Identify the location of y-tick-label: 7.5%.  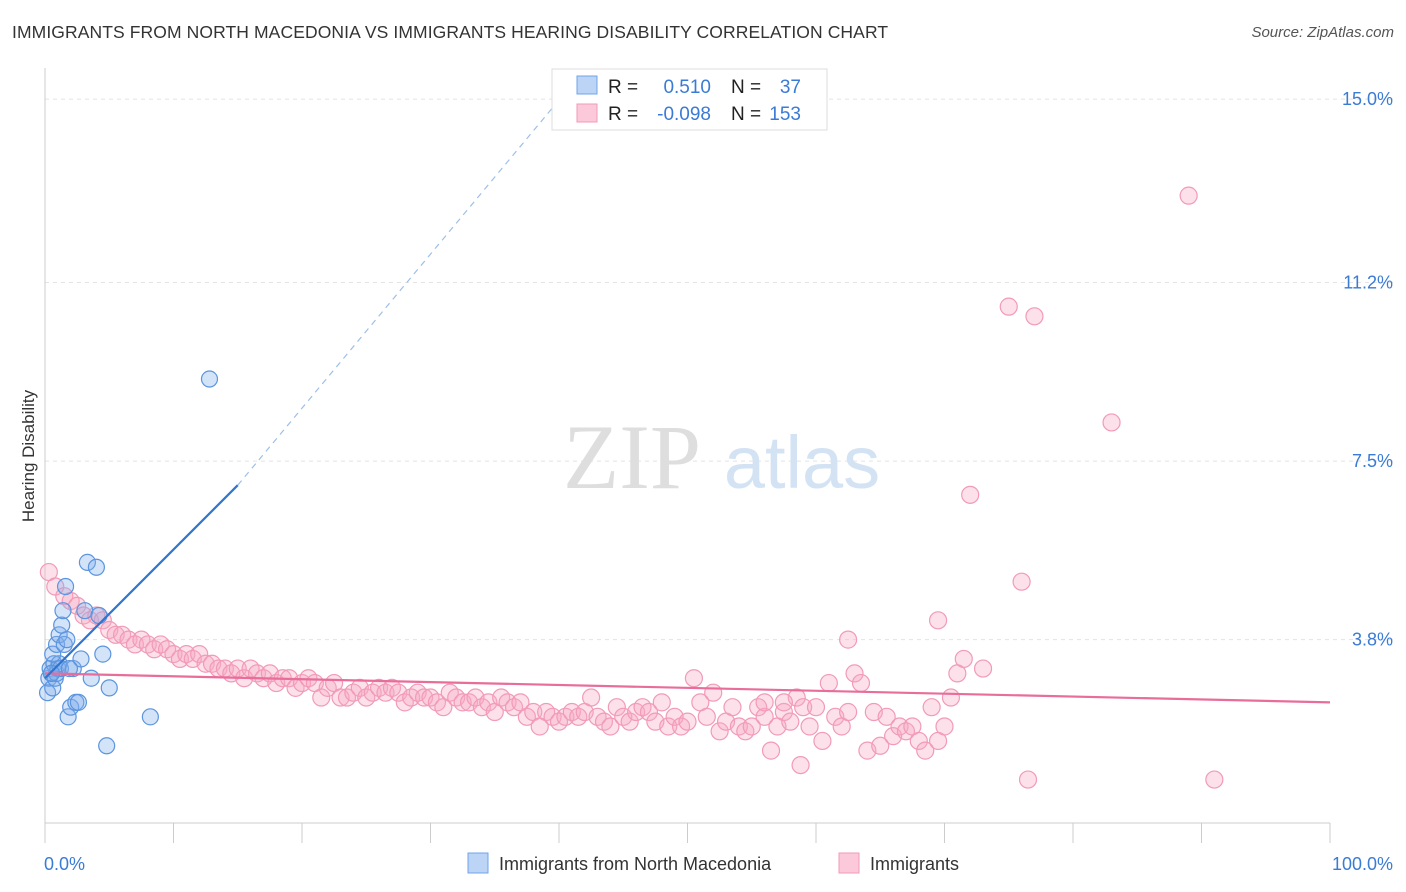
(1372, 461).